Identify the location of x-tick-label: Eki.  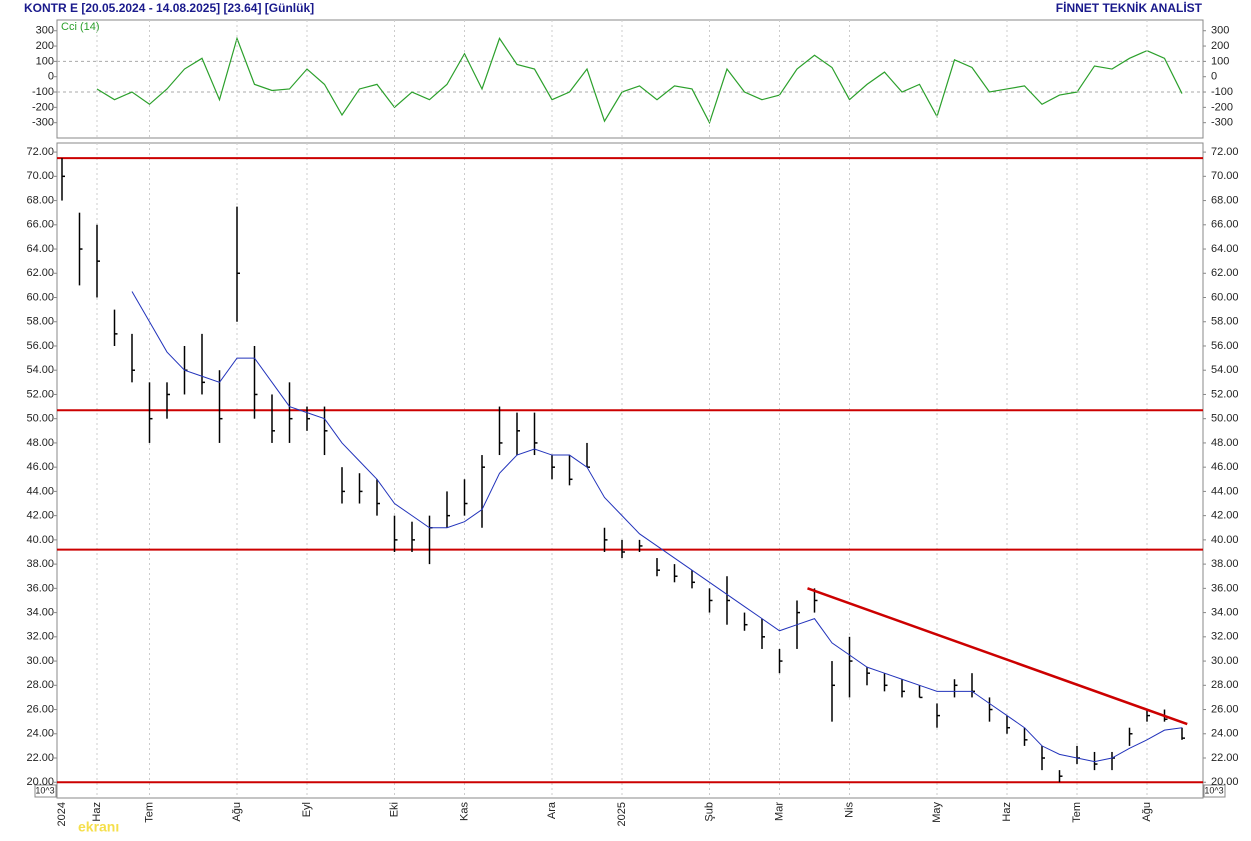
(394, 809).